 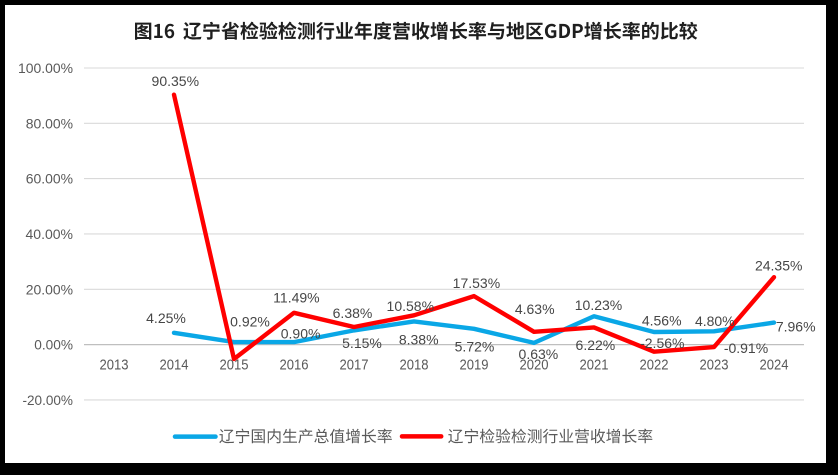 I want to click on svg-text: 2022, so click(x=654, y=366).